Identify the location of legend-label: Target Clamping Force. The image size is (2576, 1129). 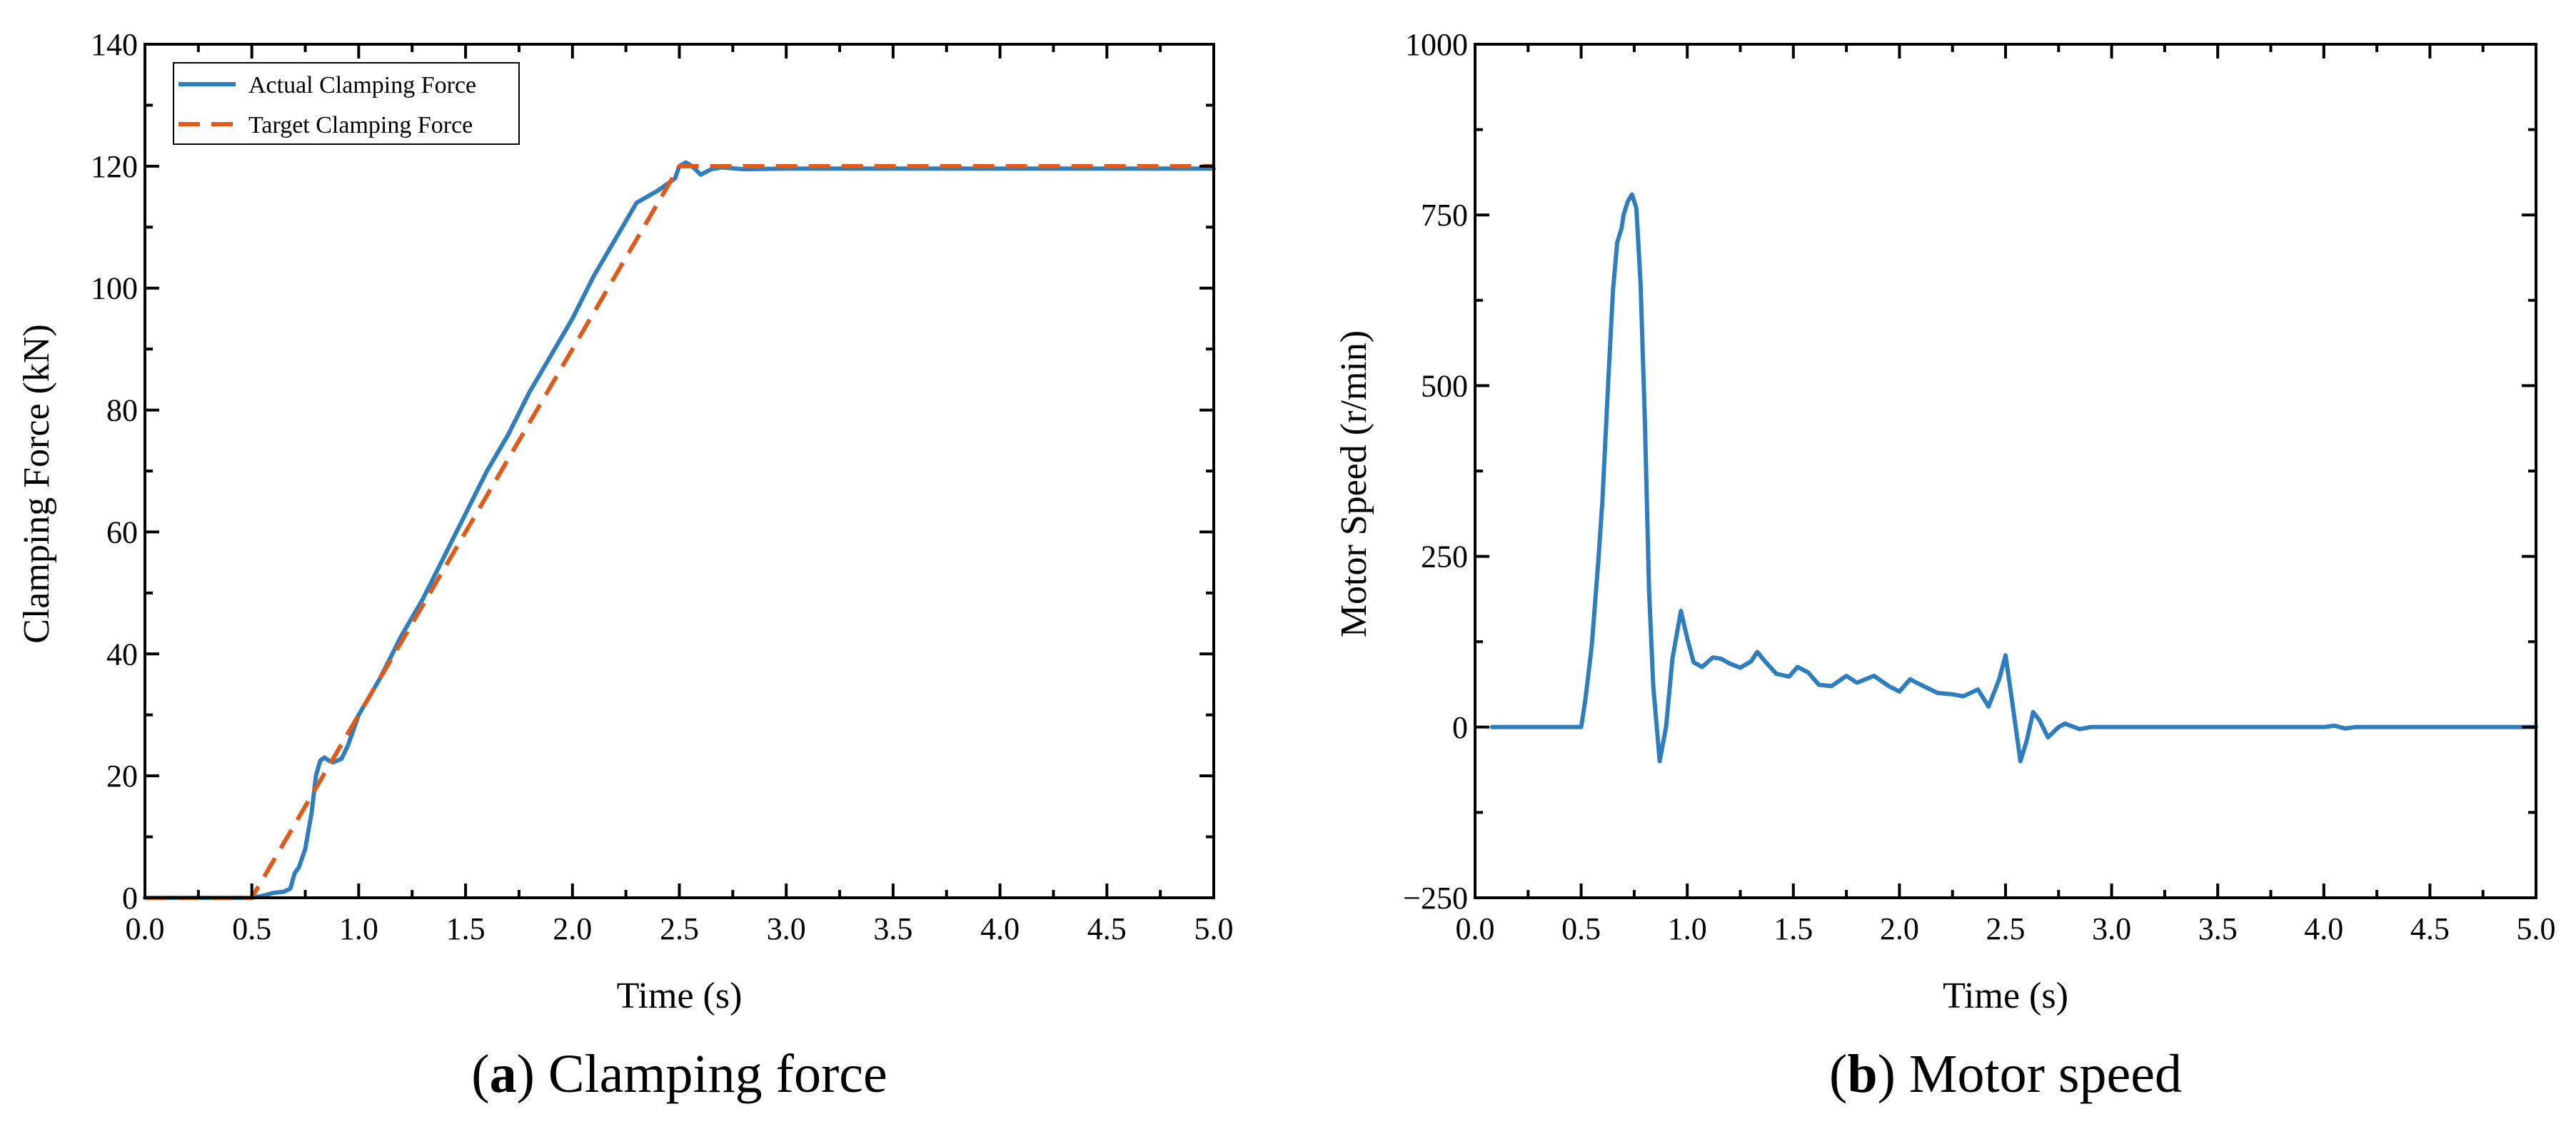
(360, 125).